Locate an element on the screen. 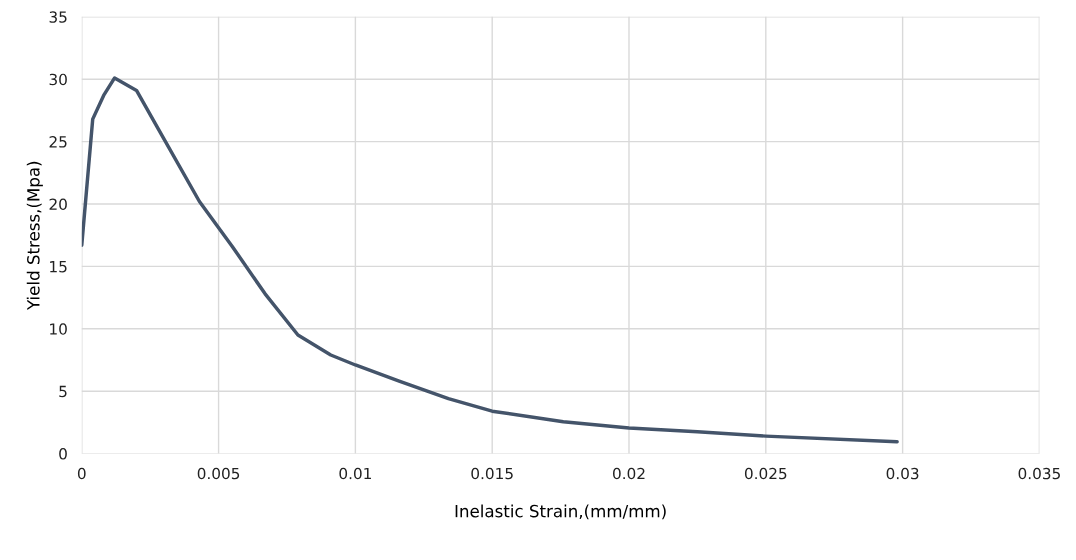 The width and height of the screenshot is (1076, 560). y-axis-title: Yield Stress,(Mpa) is located at coordinates (34, 236).